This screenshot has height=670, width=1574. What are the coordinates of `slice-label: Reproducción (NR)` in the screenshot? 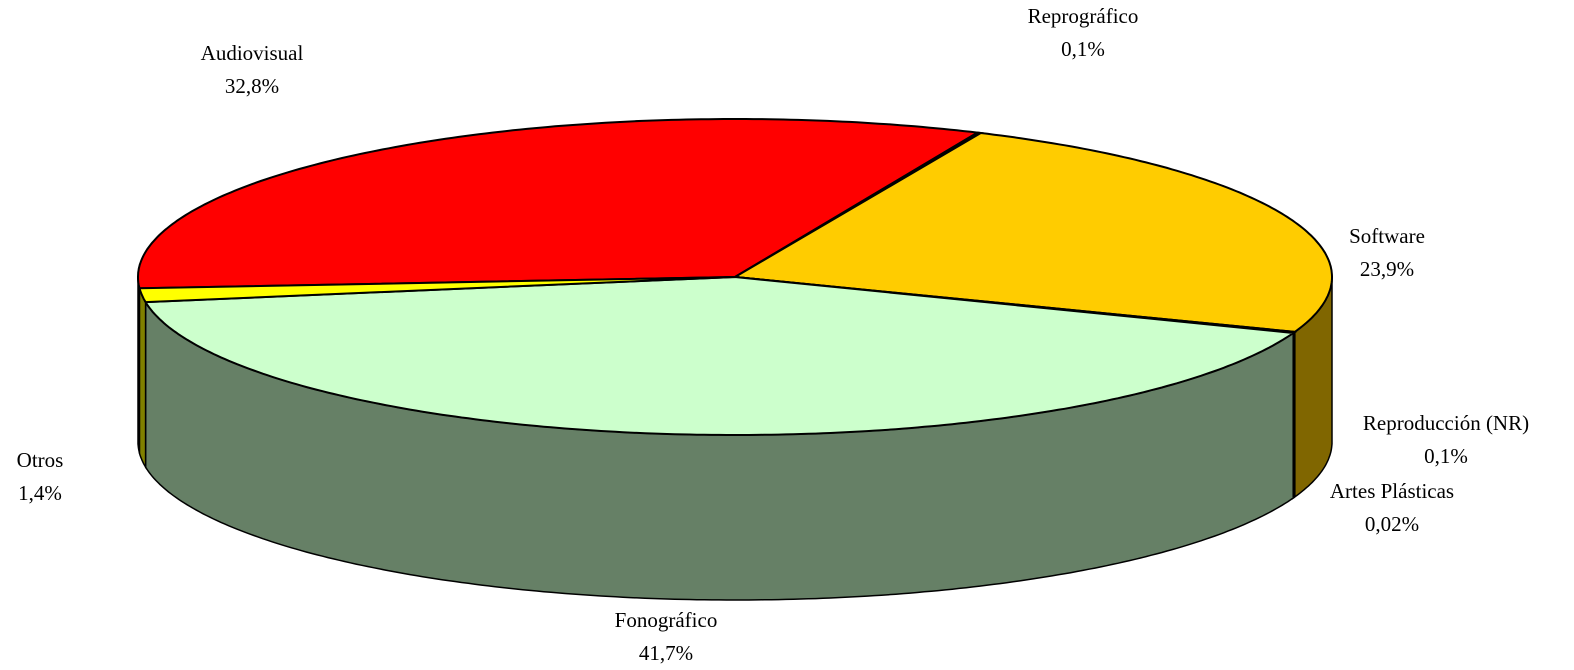 It's located at (1446, 423).